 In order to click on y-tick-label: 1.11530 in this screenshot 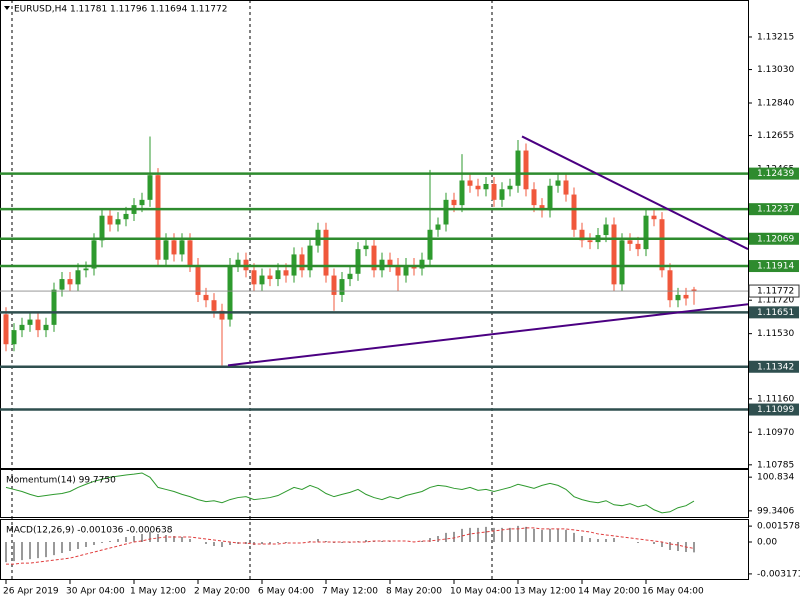, I will do `click(775, 334)`.